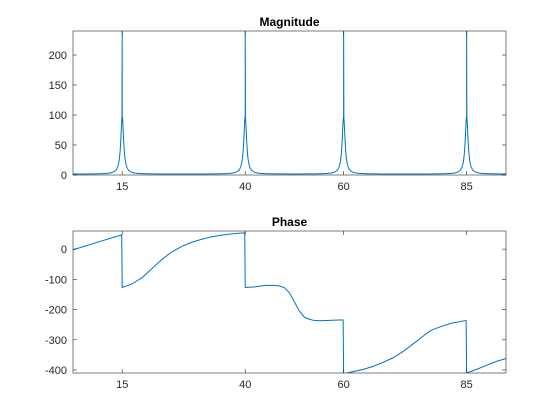  Describe the element at coordinates (56, 341) in the screenshot. I see `phase-y-tick-label: -300` at that location.